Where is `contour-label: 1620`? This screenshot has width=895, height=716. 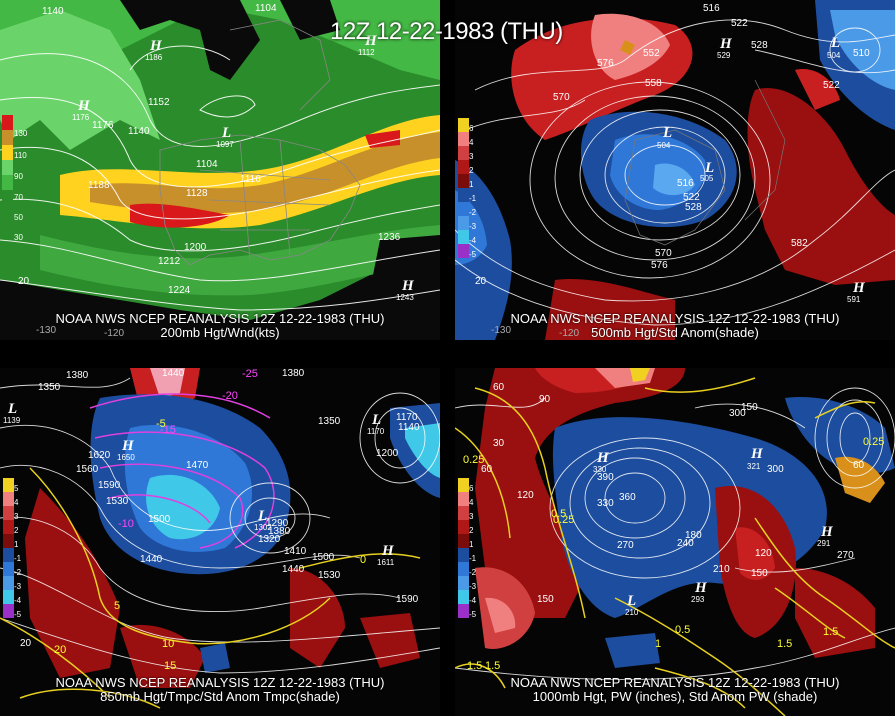 contour-label: 1620 is located at coordinates (99, 455).